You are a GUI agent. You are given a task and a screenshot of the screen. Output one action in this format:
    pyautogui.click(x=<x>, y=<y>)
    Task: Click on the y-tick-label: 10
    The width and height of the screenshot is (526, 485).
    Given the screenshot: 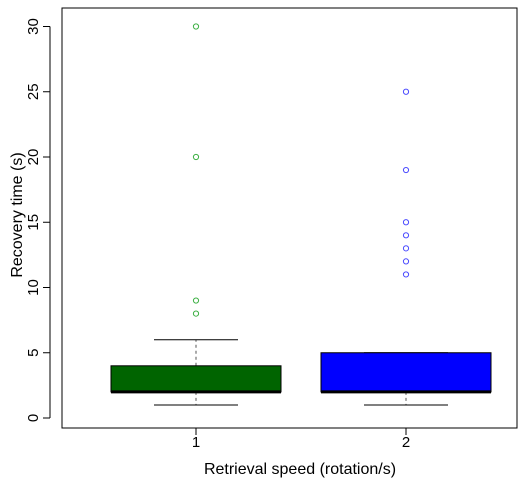 What is the action you would take?
    pyautogui.click(x=33, y=287)
    